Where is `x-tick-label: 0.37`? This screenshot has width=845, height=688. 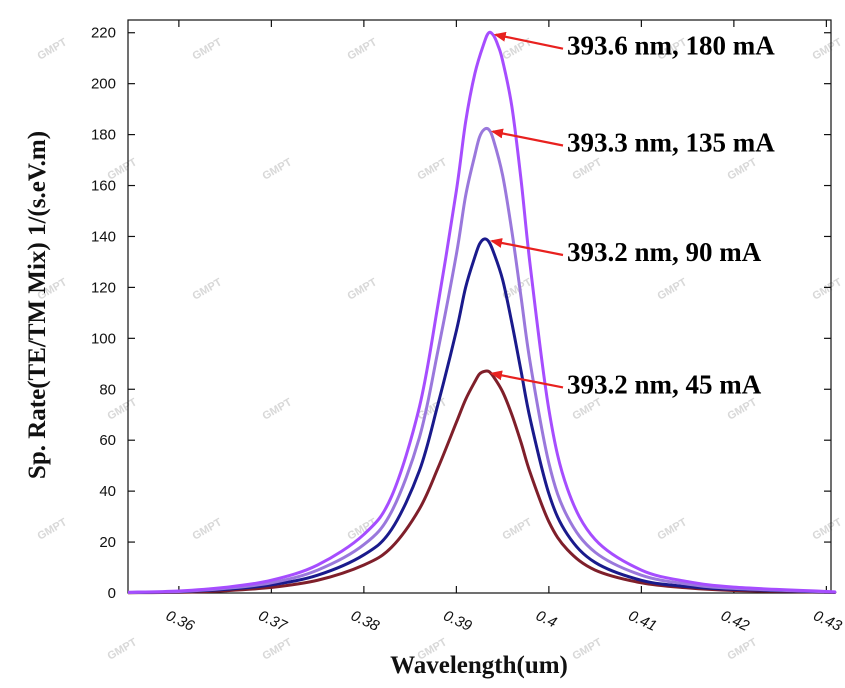
x-tick-label: 0.37 is located at coordinates (273, 621).